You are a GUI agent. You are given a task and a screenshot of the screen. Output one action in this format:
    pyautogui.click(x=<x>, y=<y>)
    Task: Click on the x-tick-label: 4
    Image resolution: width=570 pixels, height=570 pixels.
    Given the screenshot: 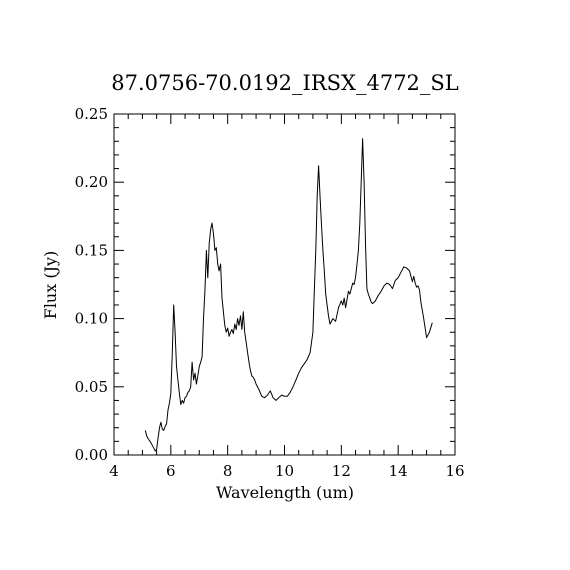 What is the action you would take?
    pyautogui.click(x=114, y=471)
    